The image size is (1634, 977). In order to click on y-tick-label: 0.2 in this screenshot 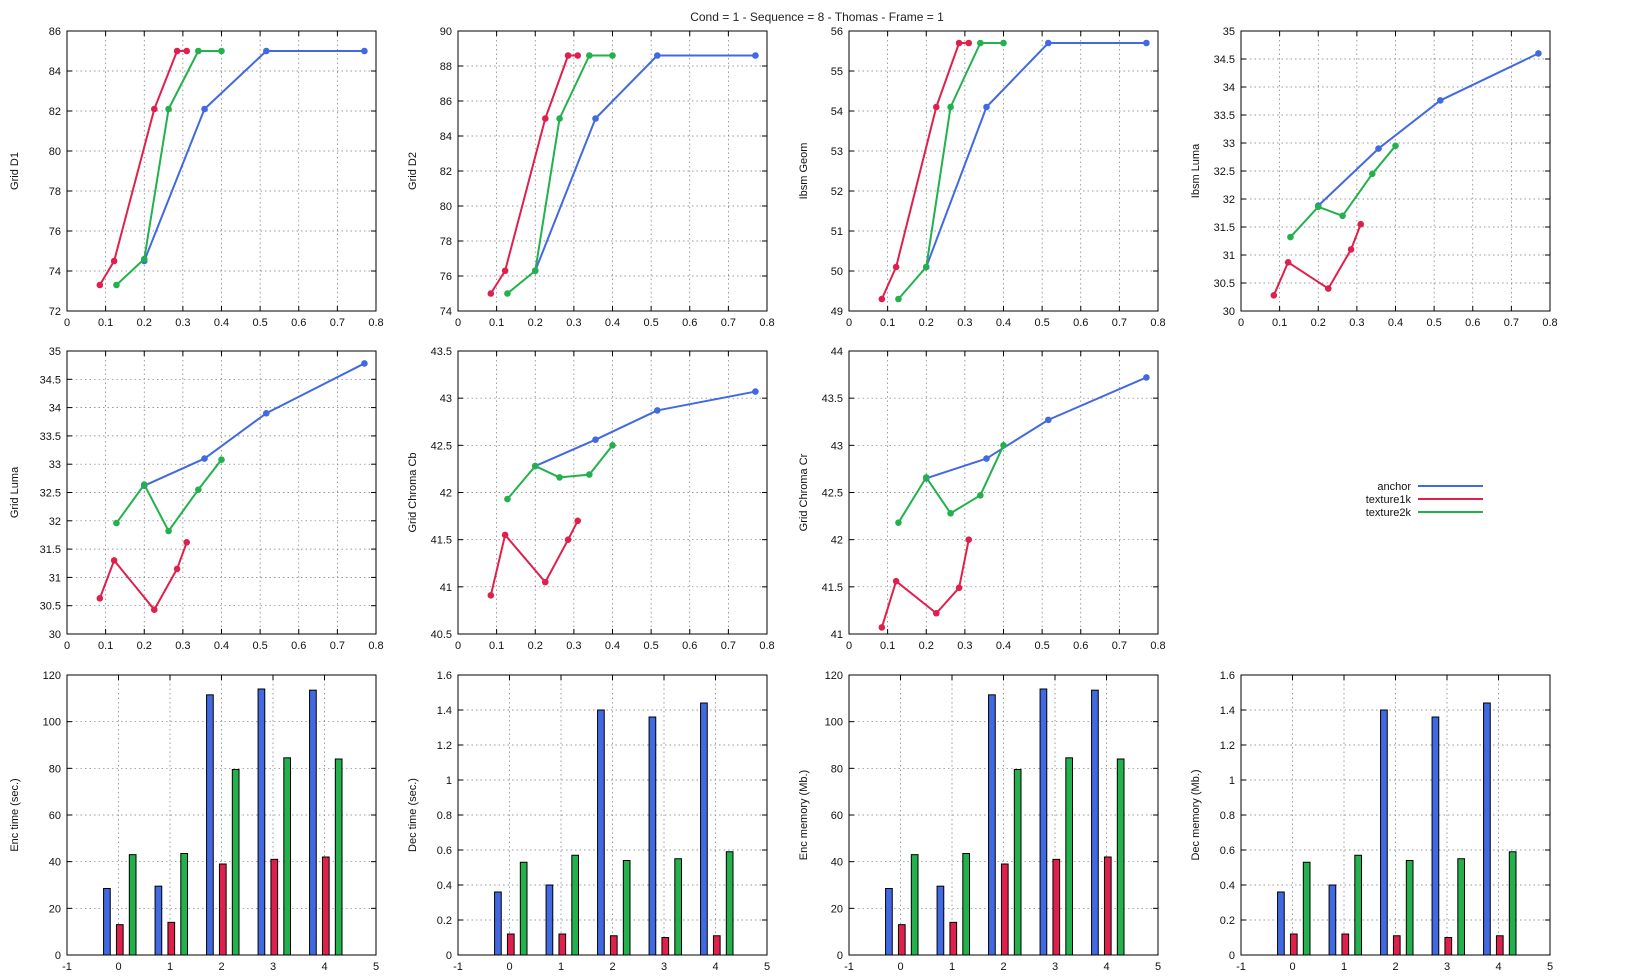, I will do `click(1227, 921)`.